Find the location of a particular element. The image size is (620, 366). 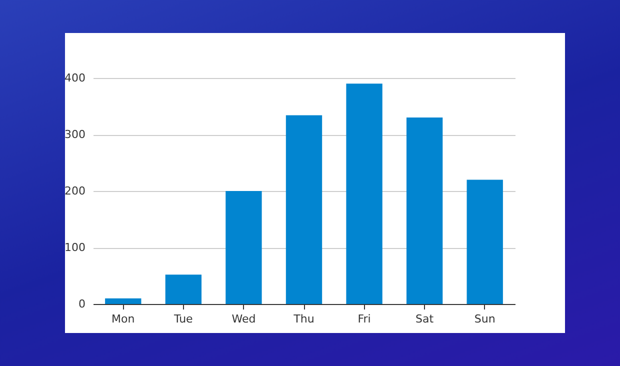

y-tick-label: 400 is located at coordinates (75, 78).